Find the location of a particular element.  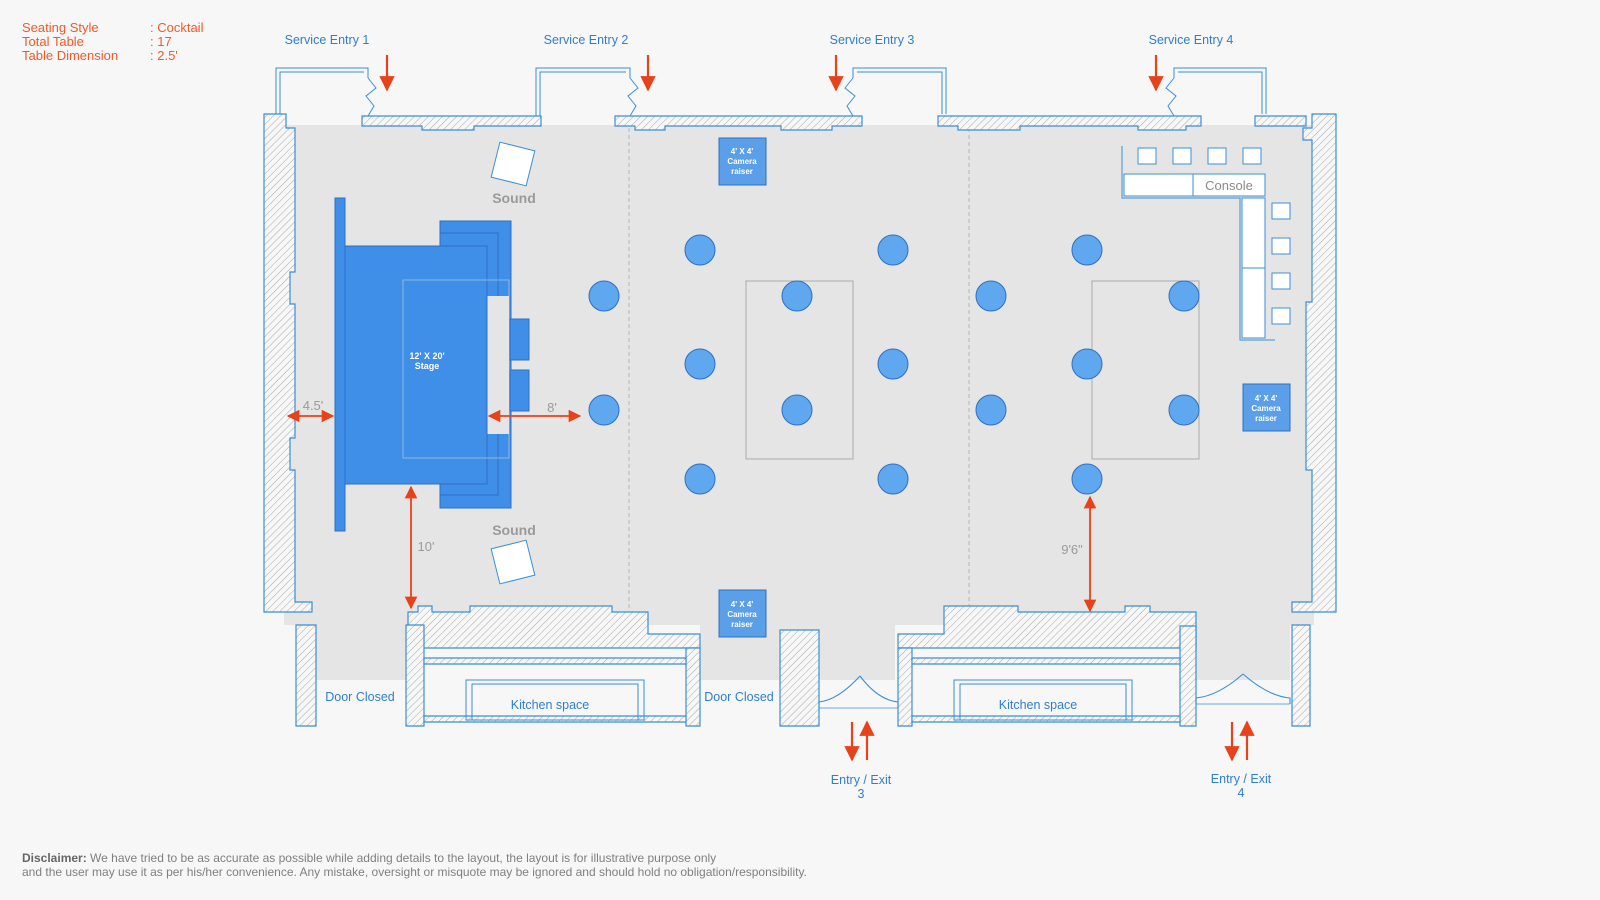

dimension-left-gap: 4.5' is located at coordinates (313, 405).